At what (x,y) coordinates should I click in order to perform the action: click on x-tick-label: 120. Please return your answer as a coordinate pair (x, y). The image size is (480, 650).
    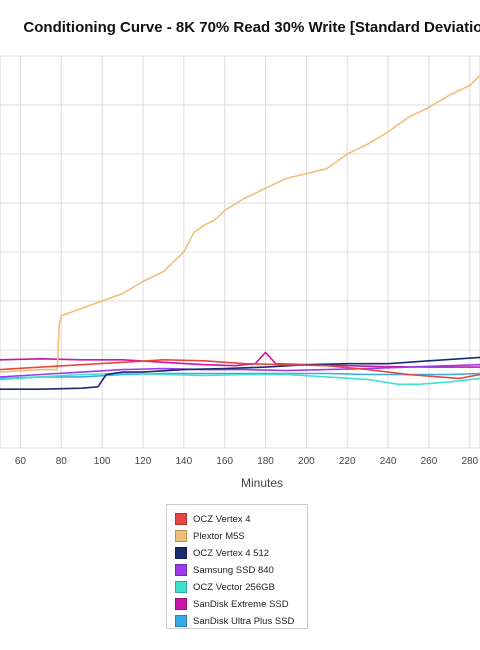
    Looking at the image, I should click on (143, 461).